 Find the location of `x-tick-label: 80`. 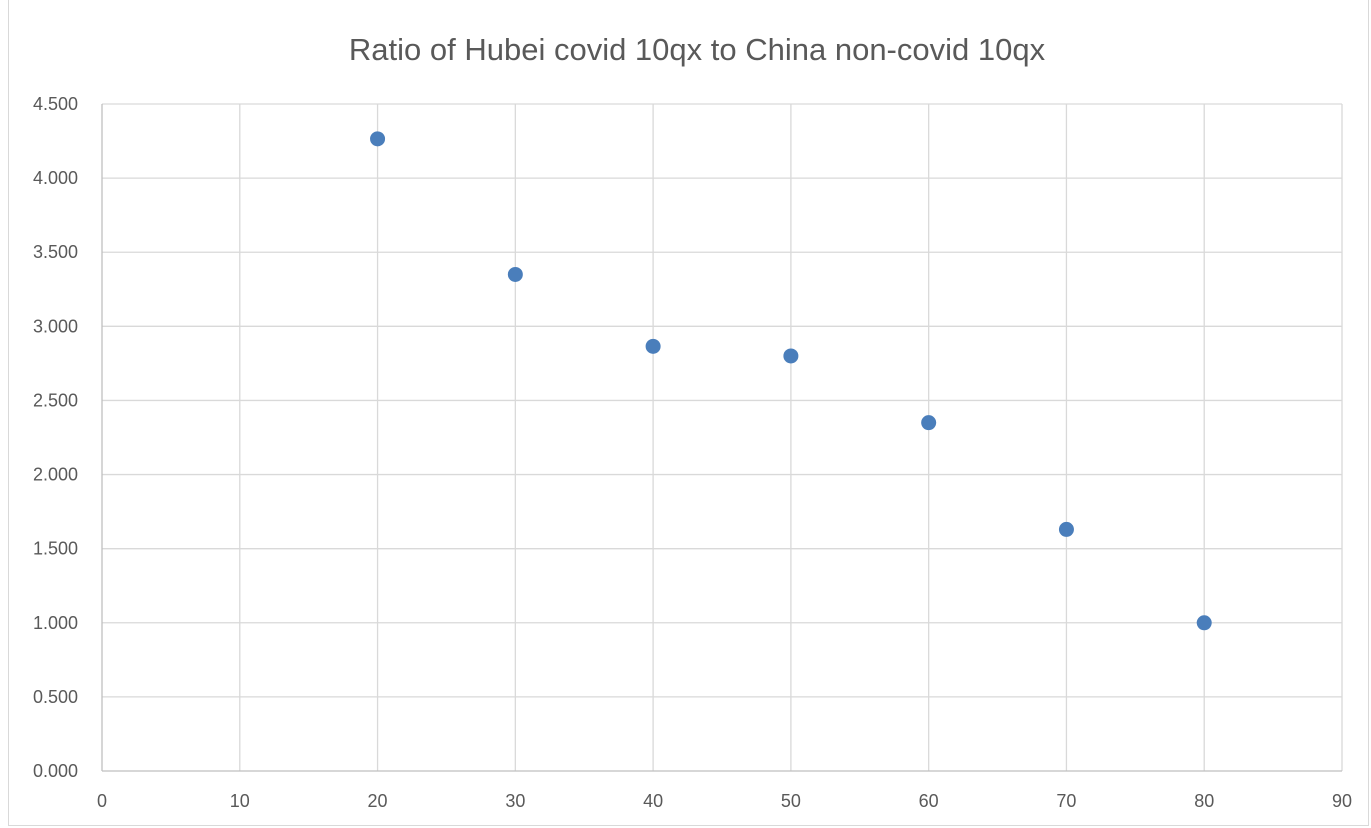

x-tick-label: 80 is located at coordinates (1204, 801).